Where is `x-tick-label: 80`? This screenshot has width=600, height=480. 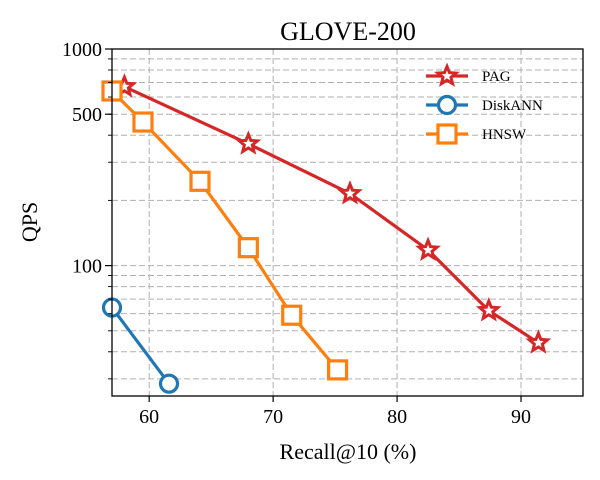 x-tick-label: 80 is located at coordinates (397, 417).